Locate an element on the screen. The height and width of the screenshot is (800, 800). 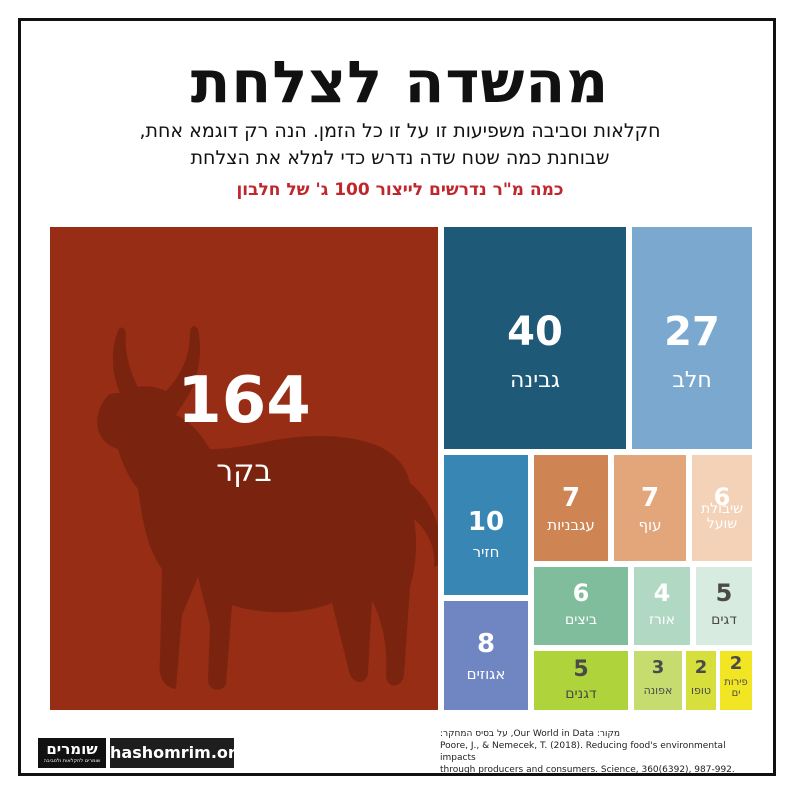
tile-label: חלב is located at coordinates (692, 380).